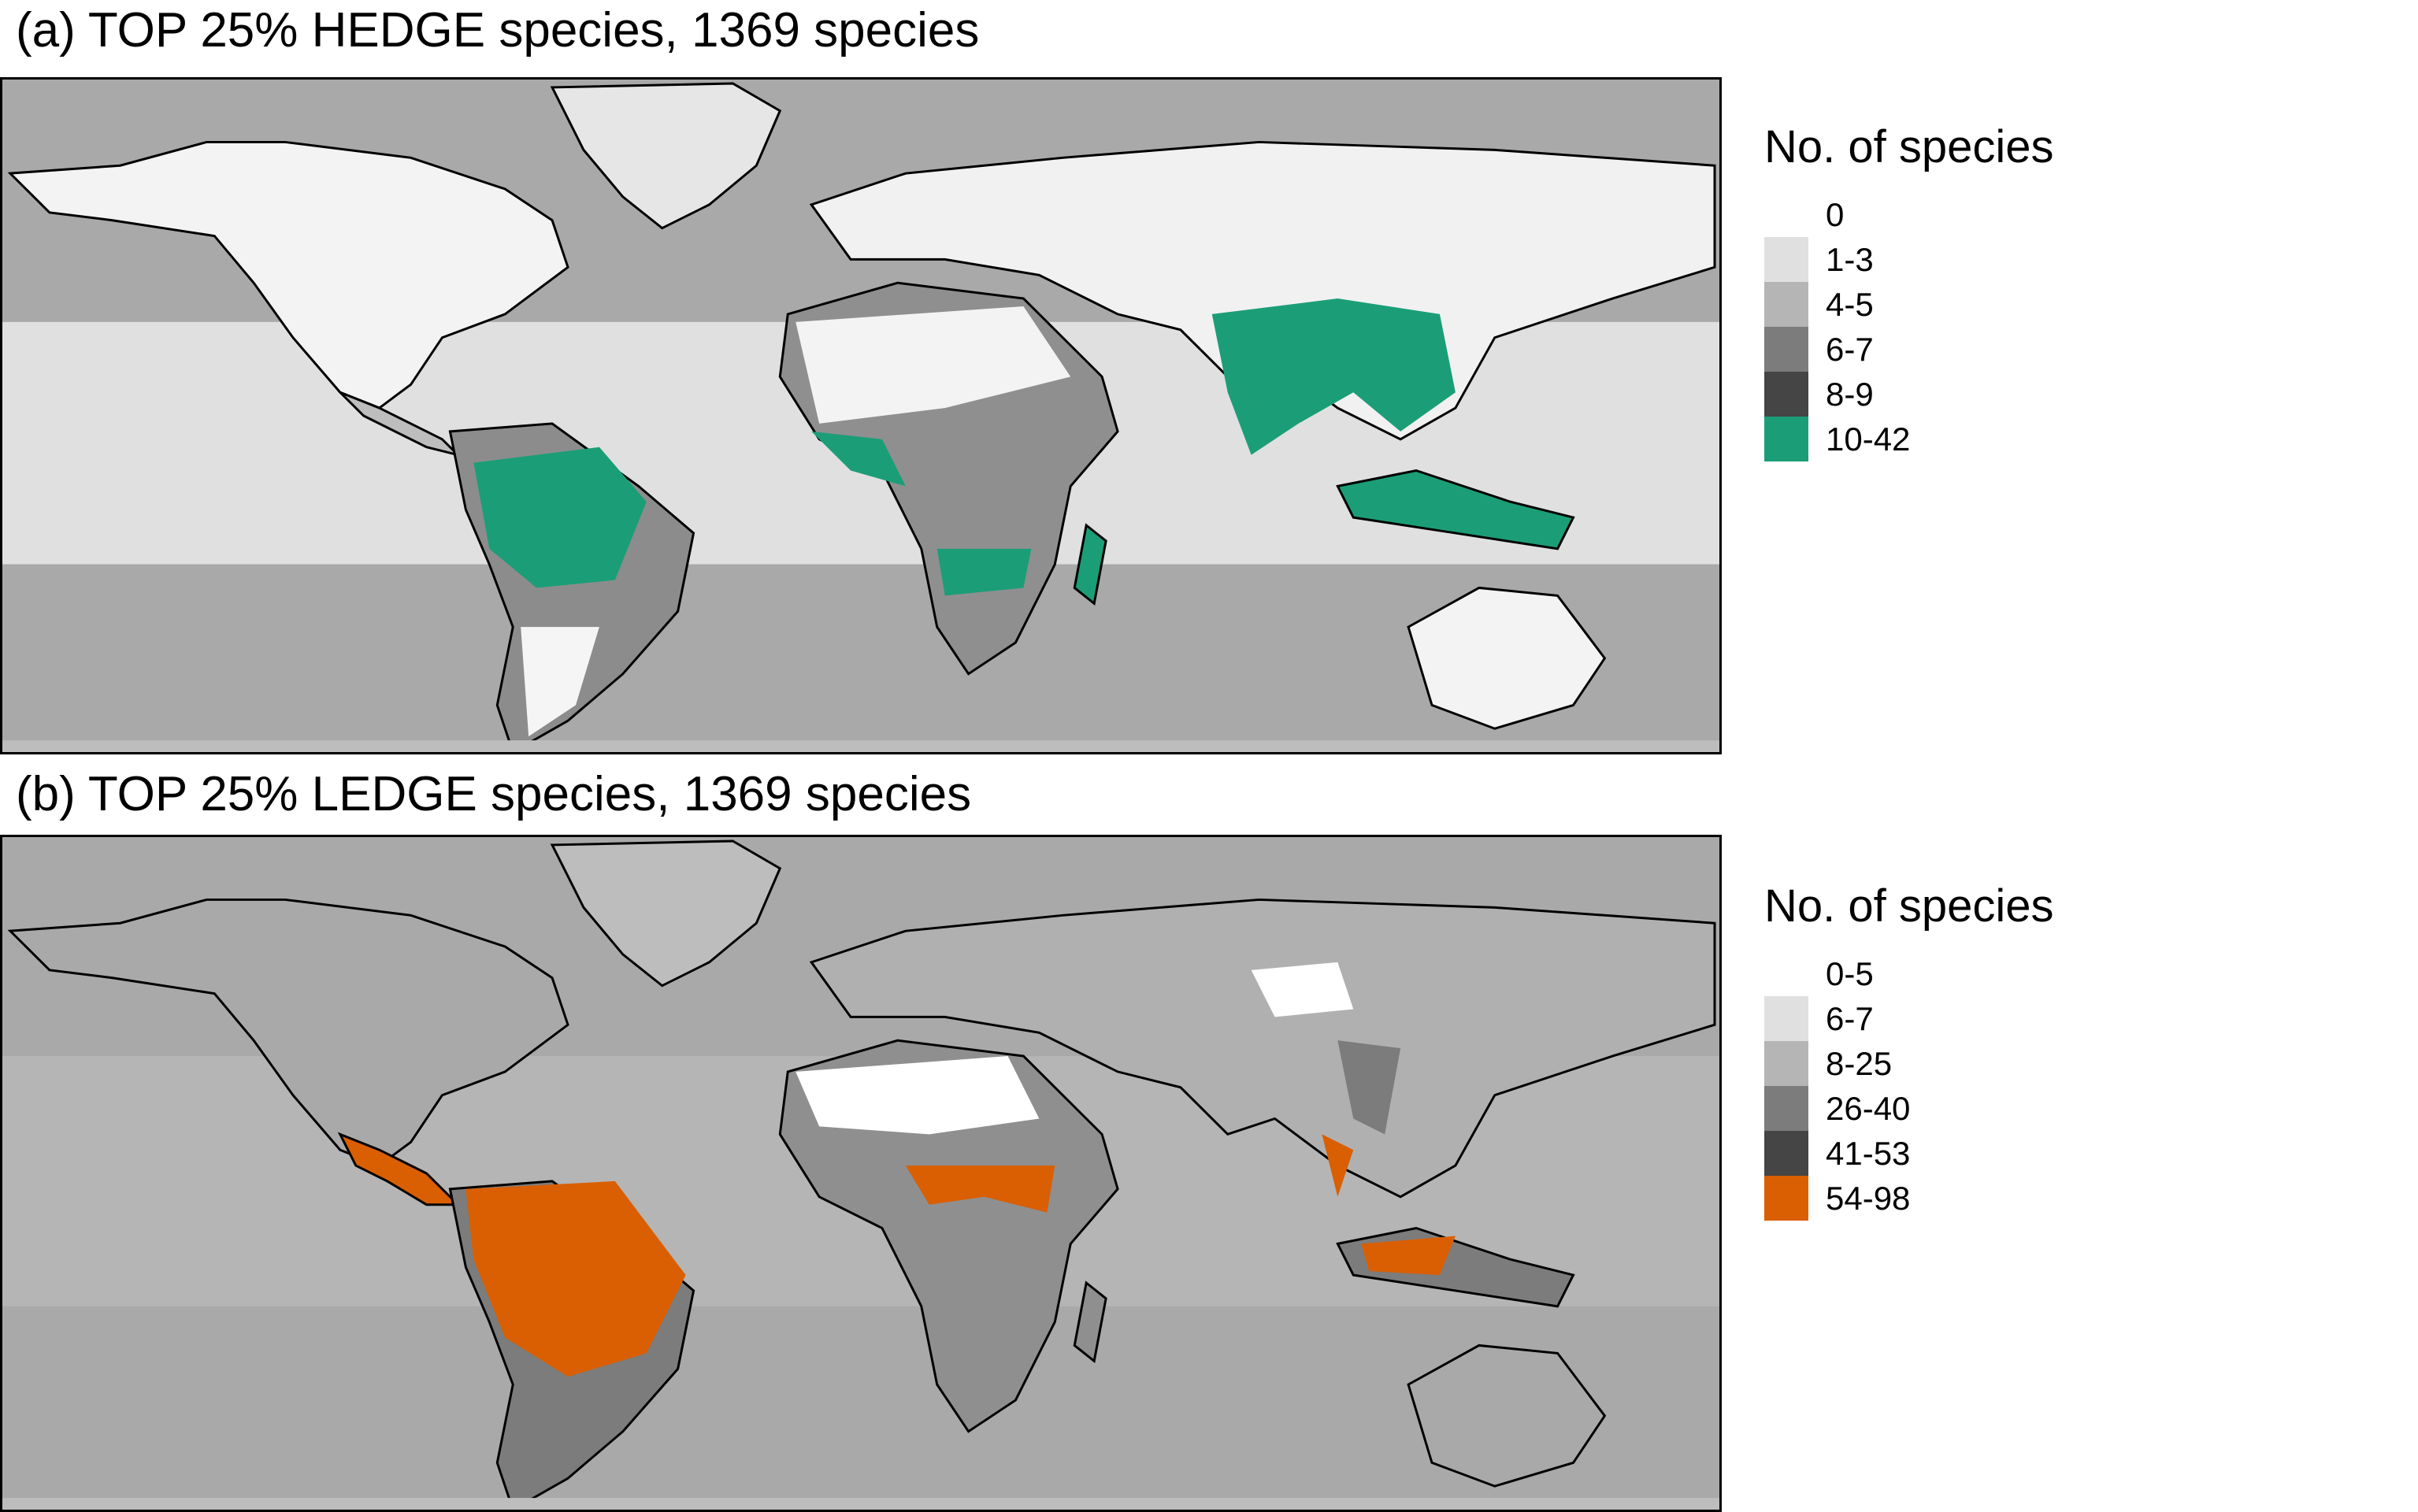  I want to click on legend-label: 54-98, so click(1869, 1198).